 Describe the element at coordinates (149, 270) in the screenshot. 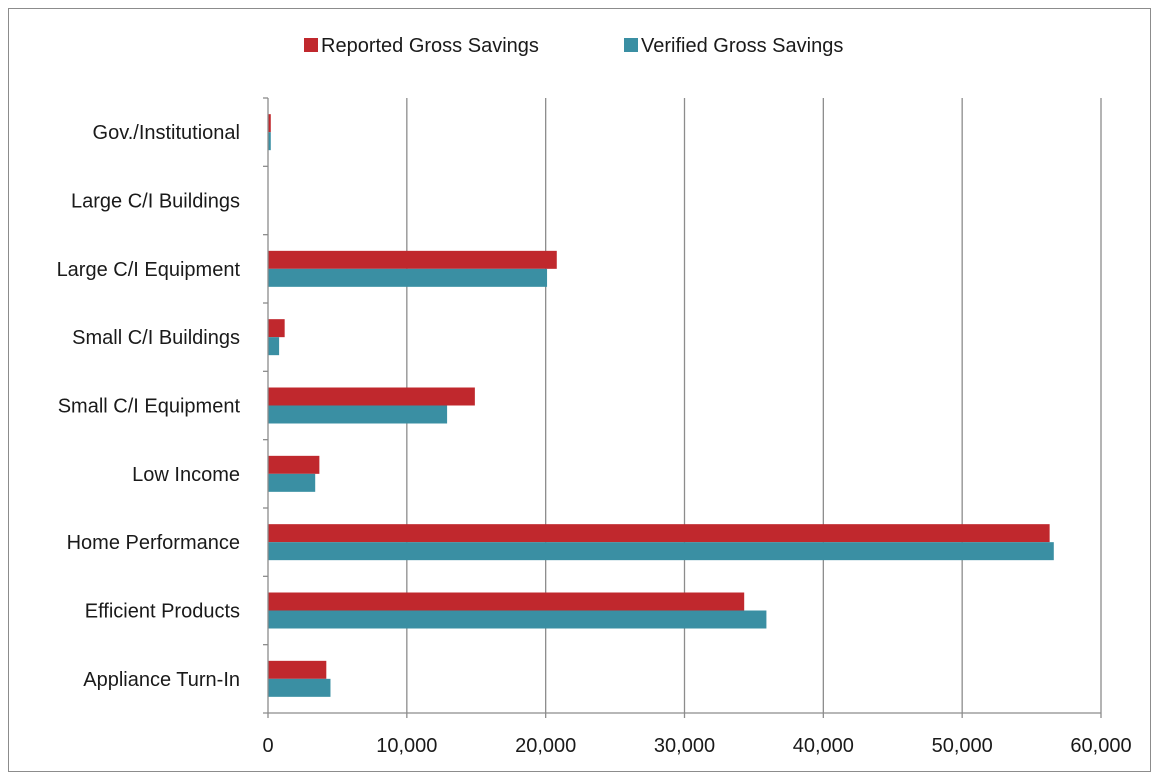

I see `category-label: Large C/I Equipment` at that location.